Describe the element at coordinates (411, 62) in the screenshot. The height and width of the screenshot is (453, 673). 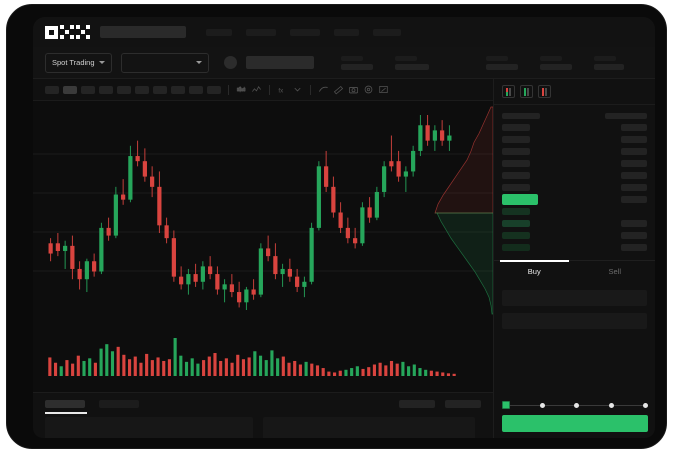
I see `stat-high` at that location.